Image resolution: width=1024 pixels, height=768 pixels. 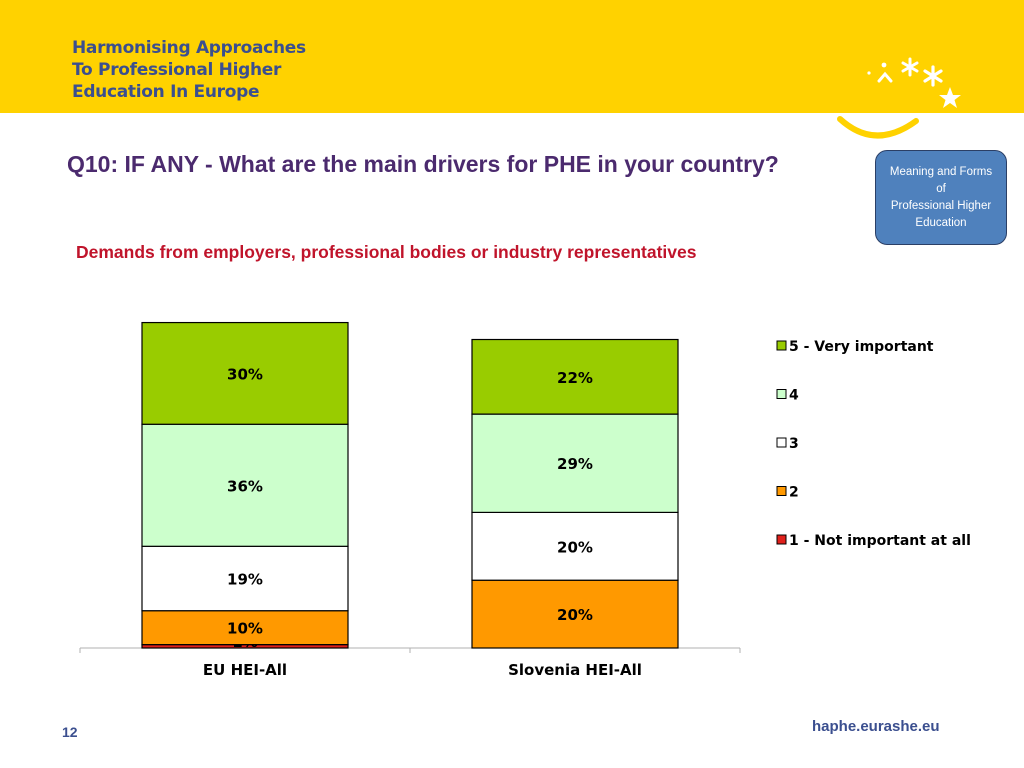 What do you see at coordinates (575, 464) in the screenshot?
I see `data-label: 29%` at bounding box center [575, 464].